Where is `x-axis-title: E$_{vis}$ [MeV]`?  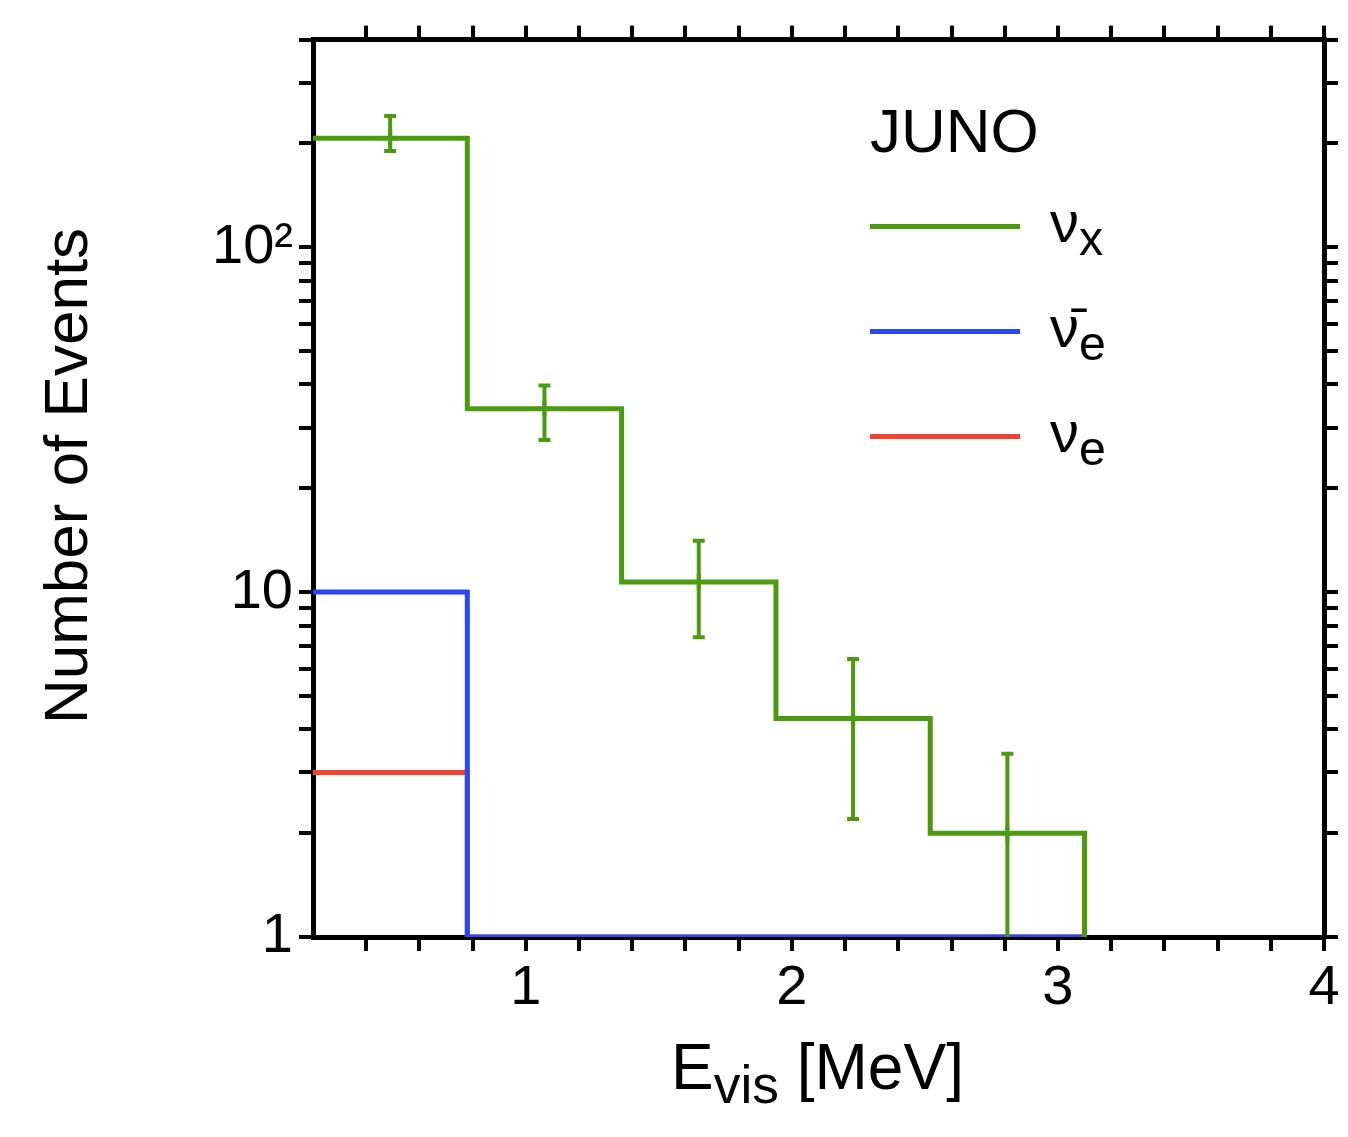 x-axis-title: E$_{vis}$ [MeV] is located at coordinates (817, 1072).